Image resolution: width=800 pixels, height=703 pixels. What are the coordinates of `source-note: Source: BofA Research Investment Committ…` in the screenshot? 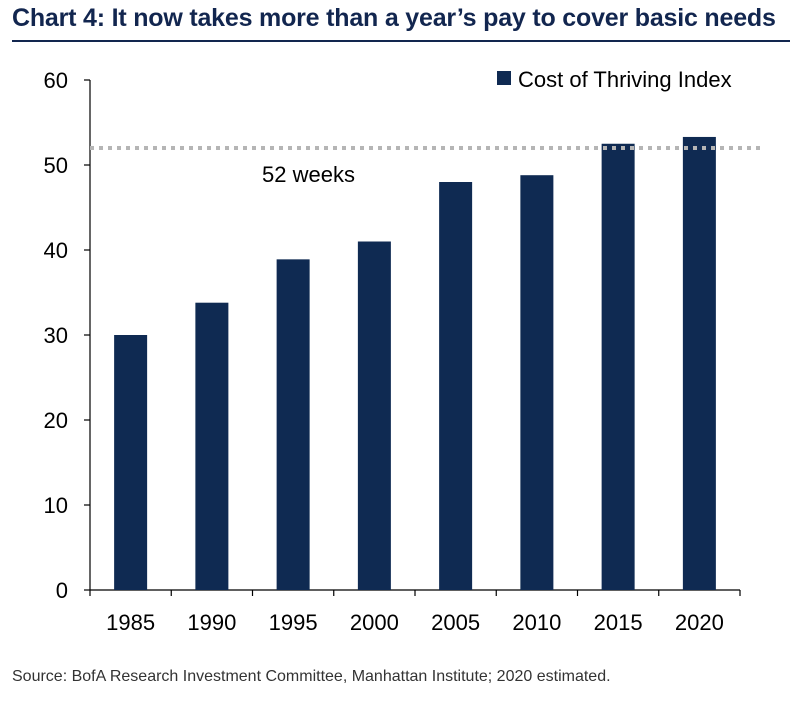 It's located at (311, 676).